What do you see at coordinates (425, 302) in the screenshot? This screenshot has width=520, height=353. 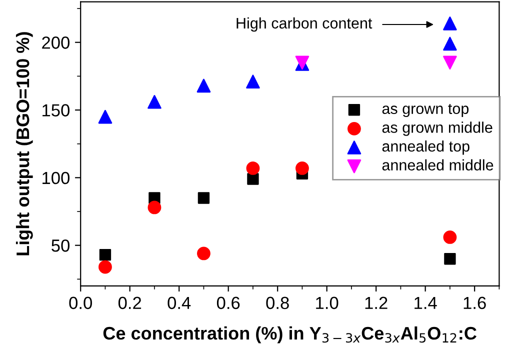 I see `x-tick-label: 1.4` at bounding box center [425, 302].